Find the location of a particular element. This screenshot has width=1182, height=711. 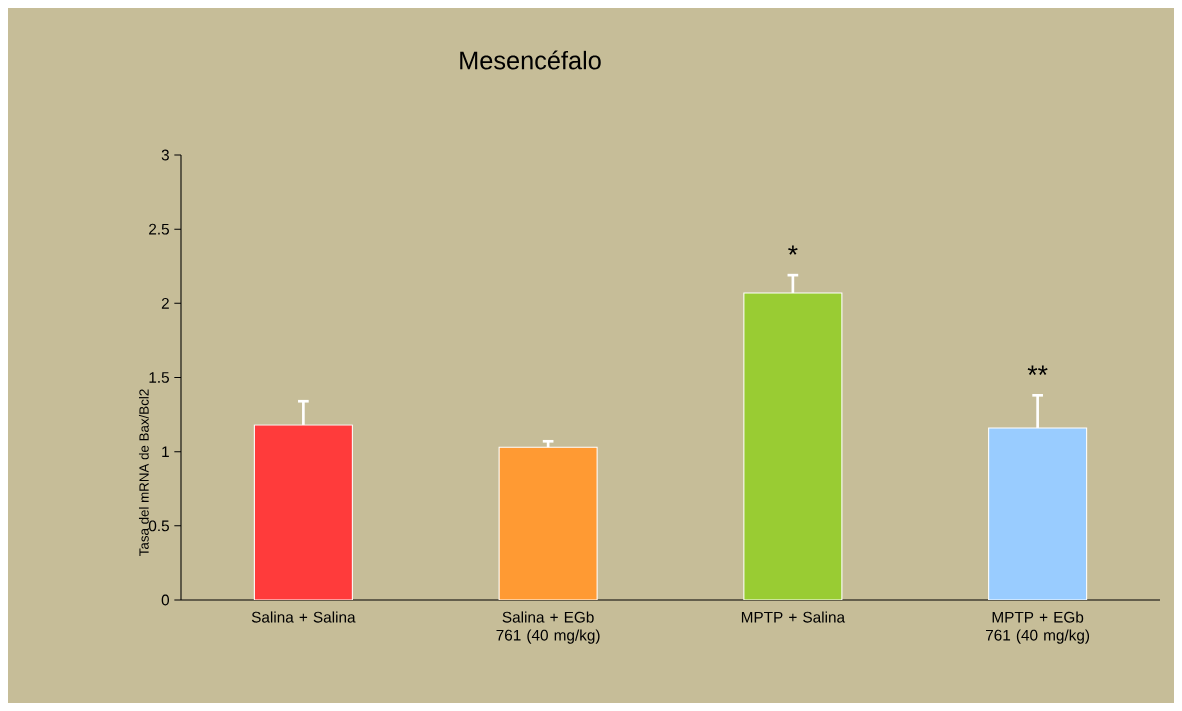

chart-title: Mesencéfalo is located at coordinates (530, 60).